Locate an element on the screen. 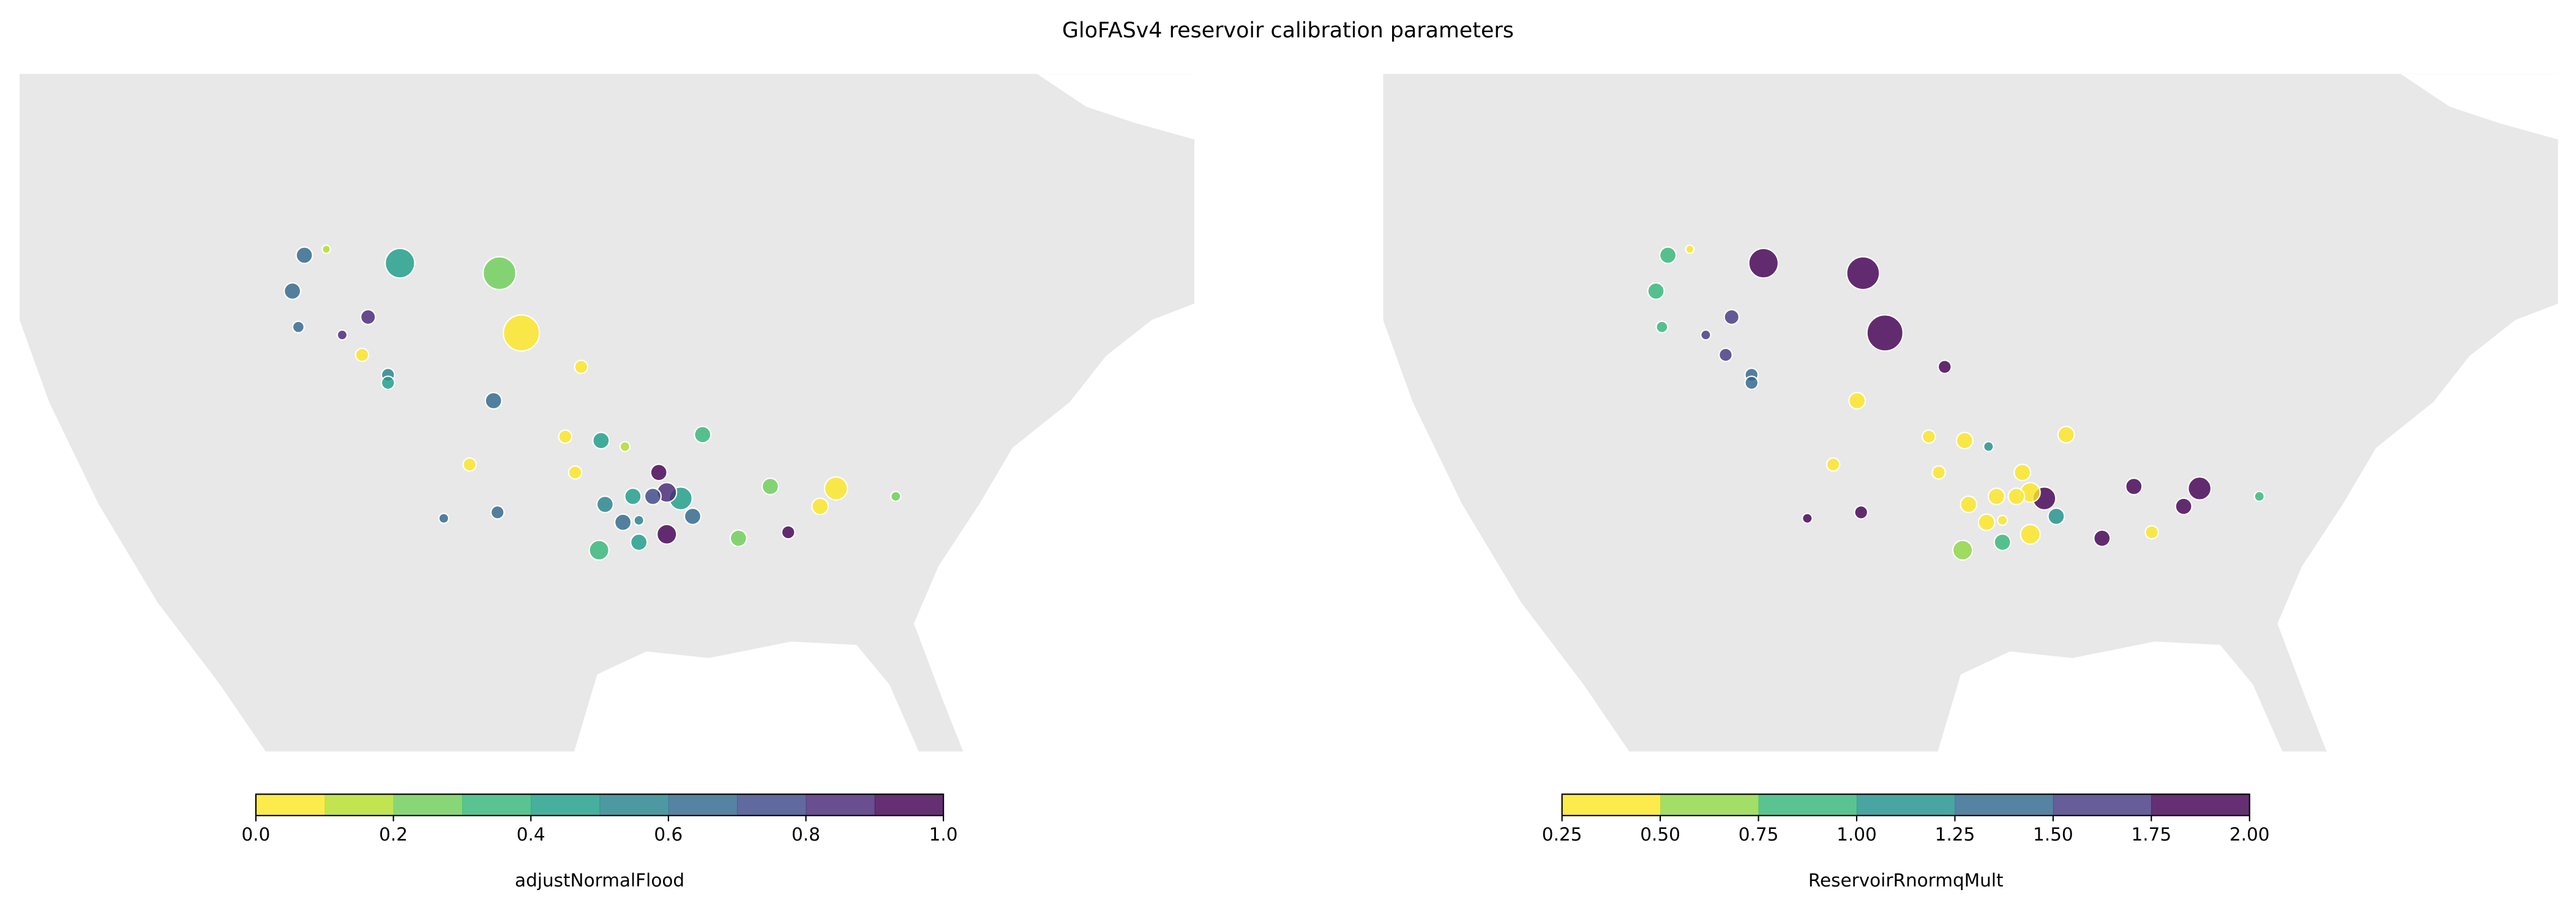 Image resolution: width=2576 pixels, height=914 pixels. colorbar-tick-label: 0.75 is located at coordinates (1759, 834).